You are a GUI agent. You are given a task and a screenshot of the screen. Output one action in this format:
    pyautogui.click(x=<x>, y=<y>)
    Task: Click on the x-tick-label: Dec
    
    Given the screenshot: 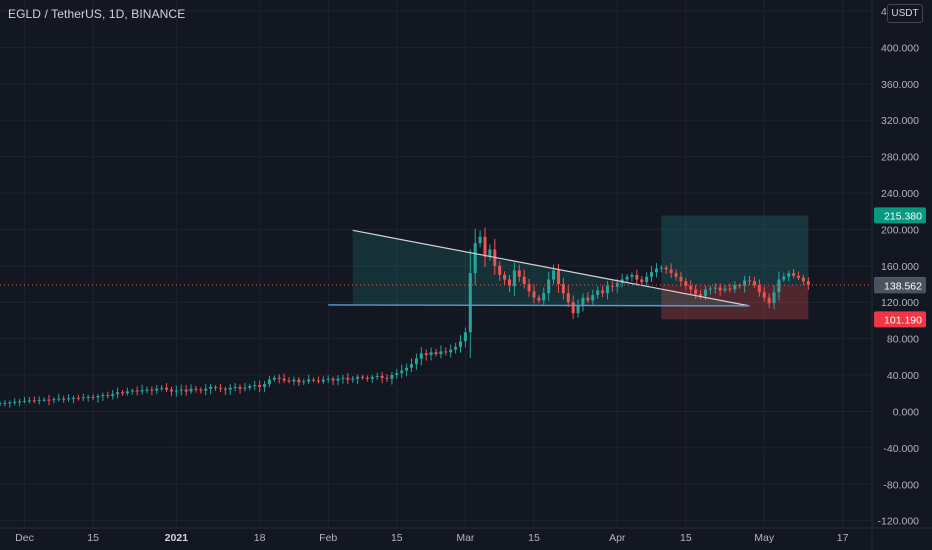 What is the action you would take?
    pyautogui.click(x=24, y=538)
    